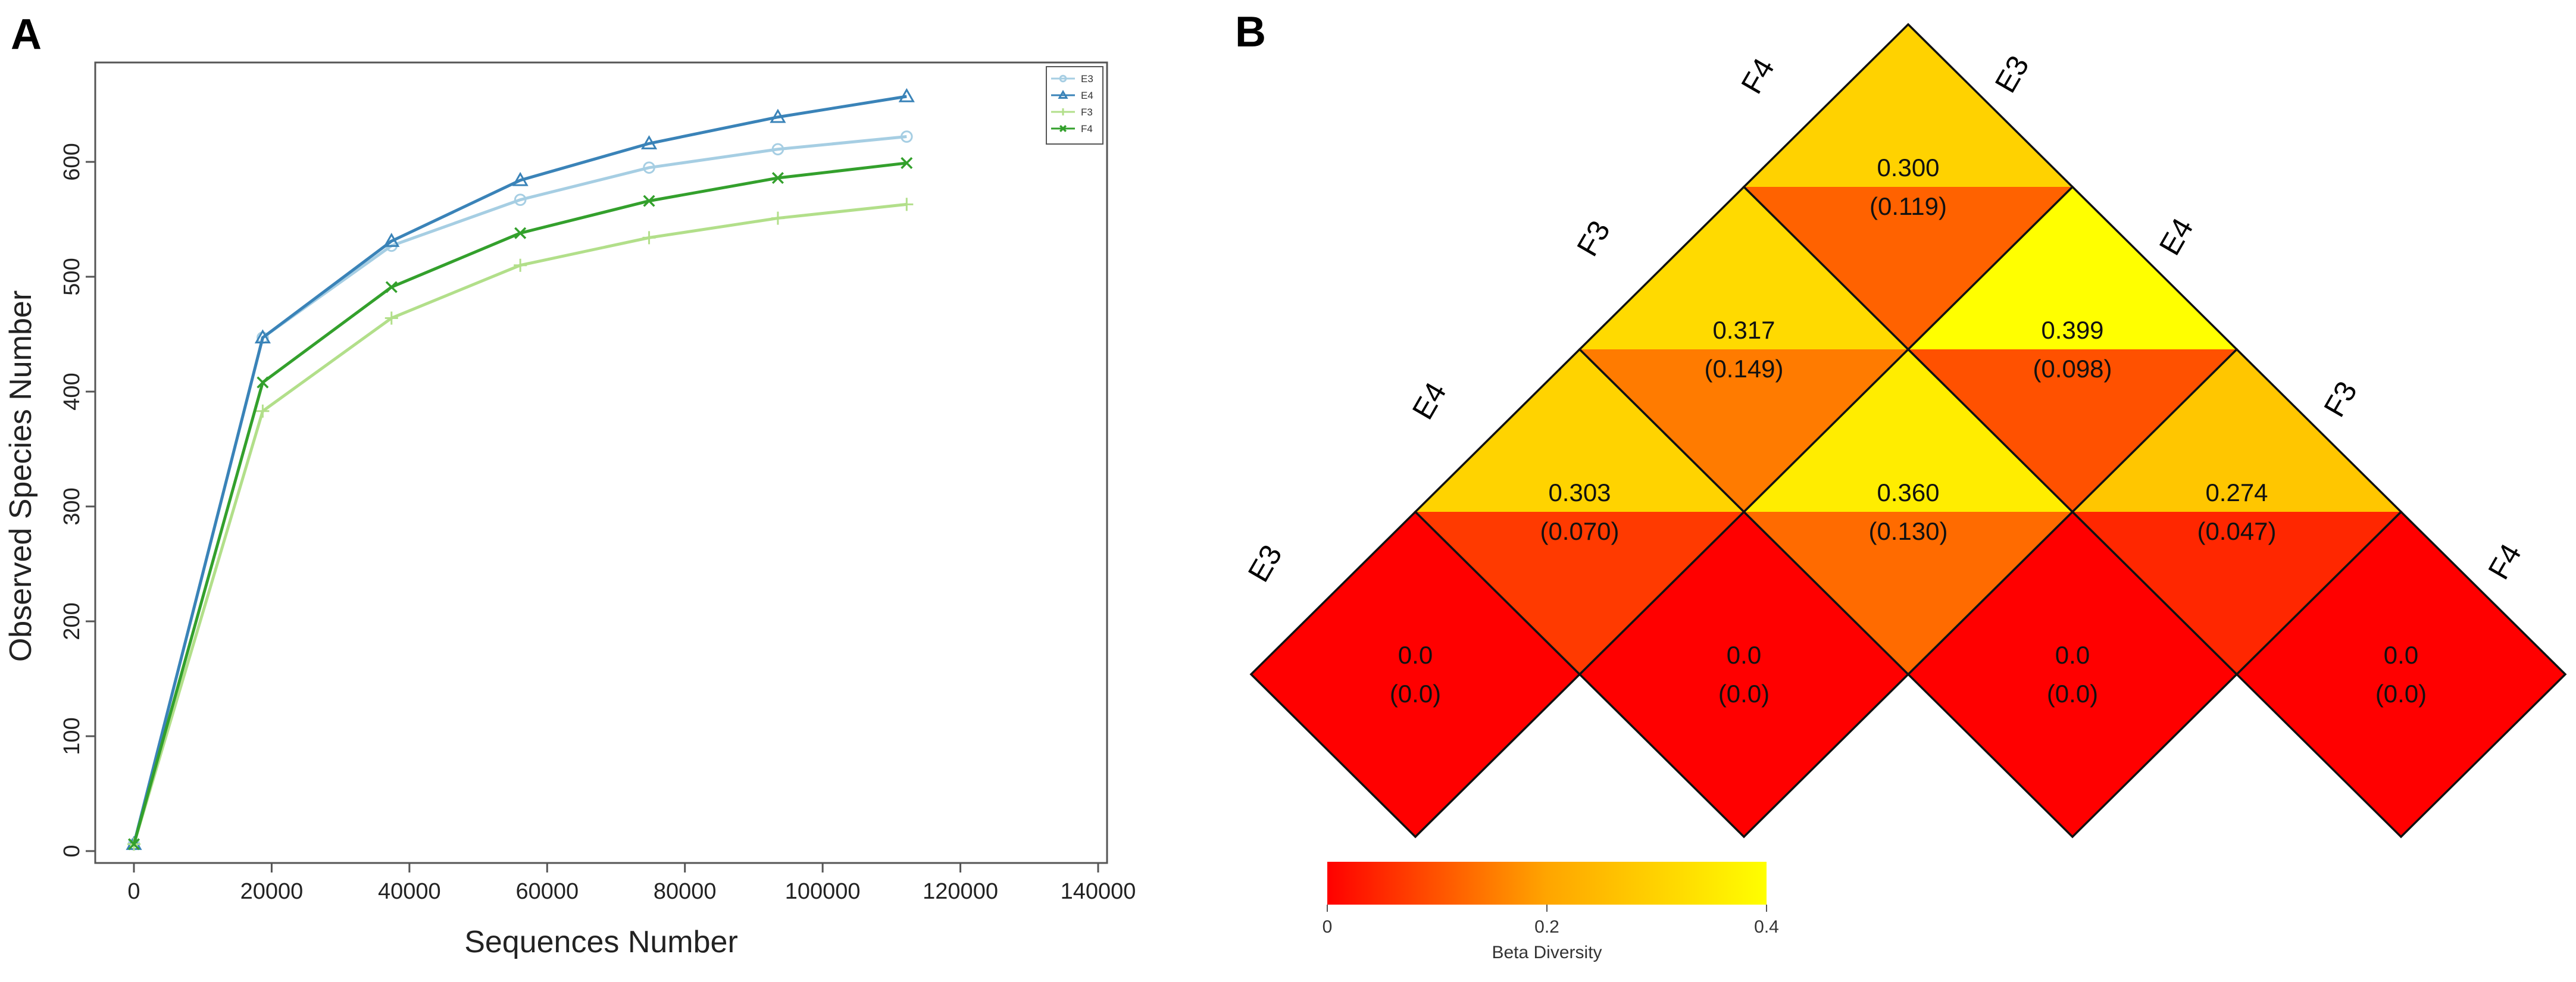 The image size is (2576, 982). I want to click on colorbar-tick-label: 0.4, so click(1766, 927).